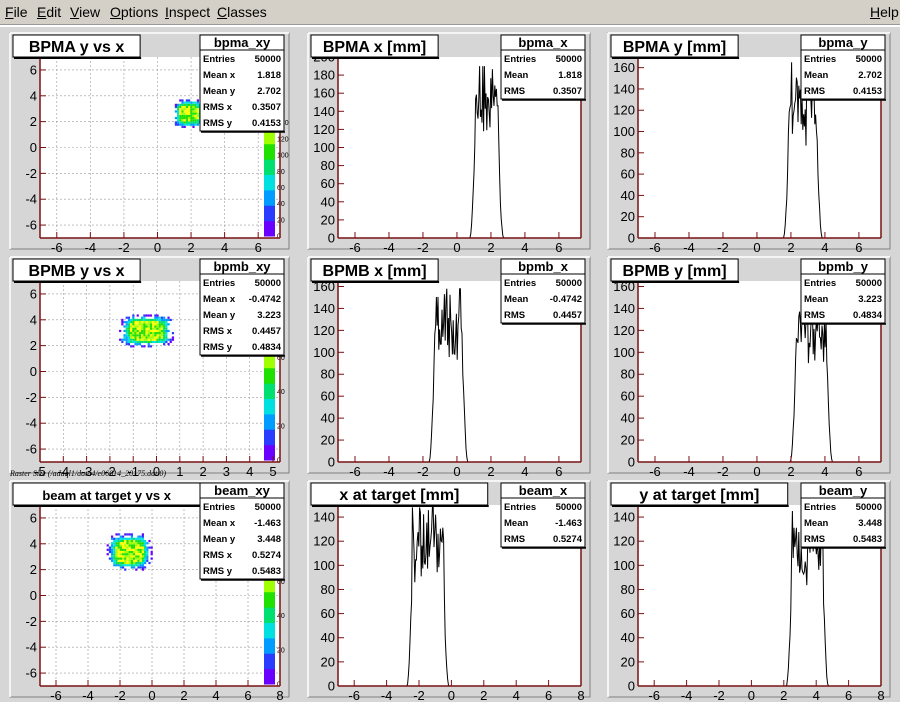  What do you see at coordinates (219, 315) in the screenshot?
I see `stats-label: Mean y` at bounding box center [219, 315].